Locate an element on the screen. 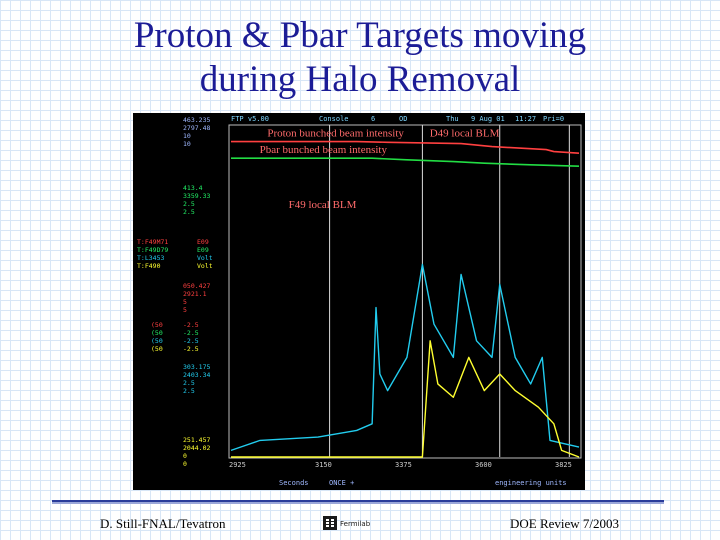 This screenshot has height=540, width=720. device-0-unit: E09 is located at coordinates (203, 242).